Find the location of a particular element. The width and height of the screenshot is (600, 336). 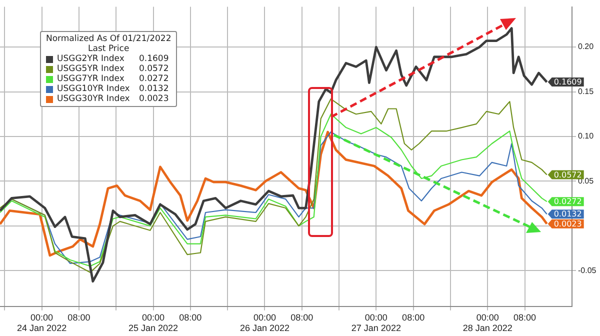

x-tick-label: 00:00 28 Jan 2022 is located at coordinates (487, 323).